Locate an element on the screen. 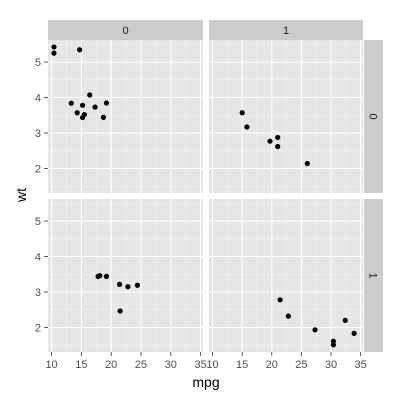  strip-col-label: 1 is located at coordinates (286, 31).